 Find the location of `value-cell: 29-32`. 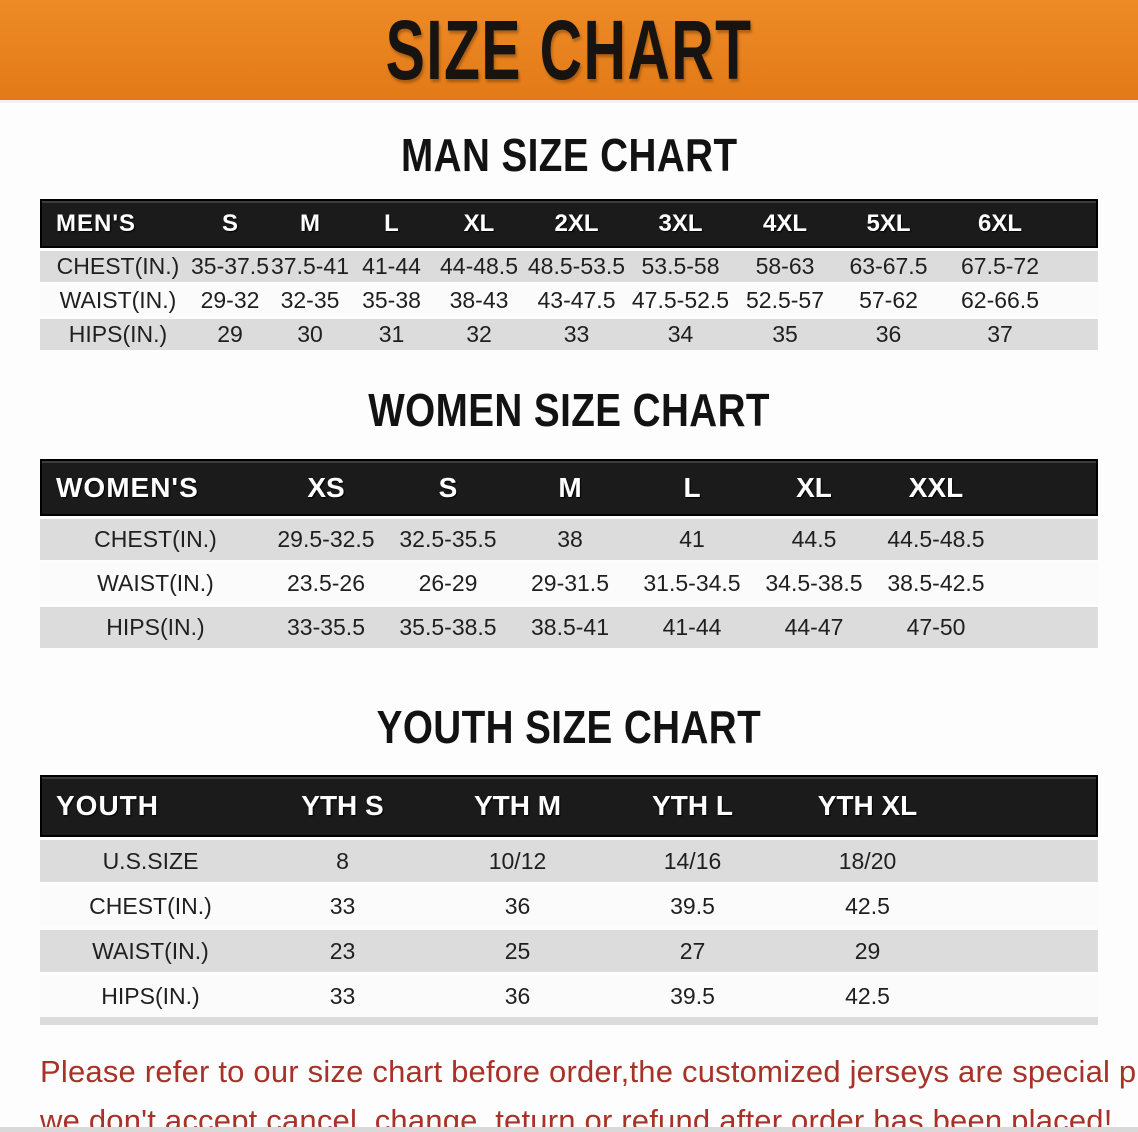

value-cell: 29-32 is located at coordinates (230, 300).